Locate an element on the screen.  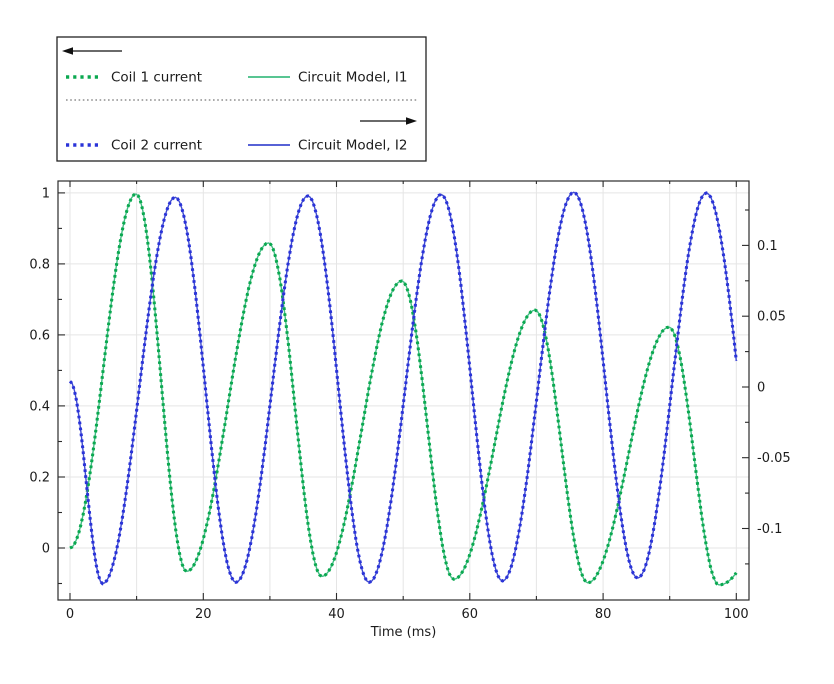
right-axis-tick-label: 0.05 is located at coordinates (771, 317).